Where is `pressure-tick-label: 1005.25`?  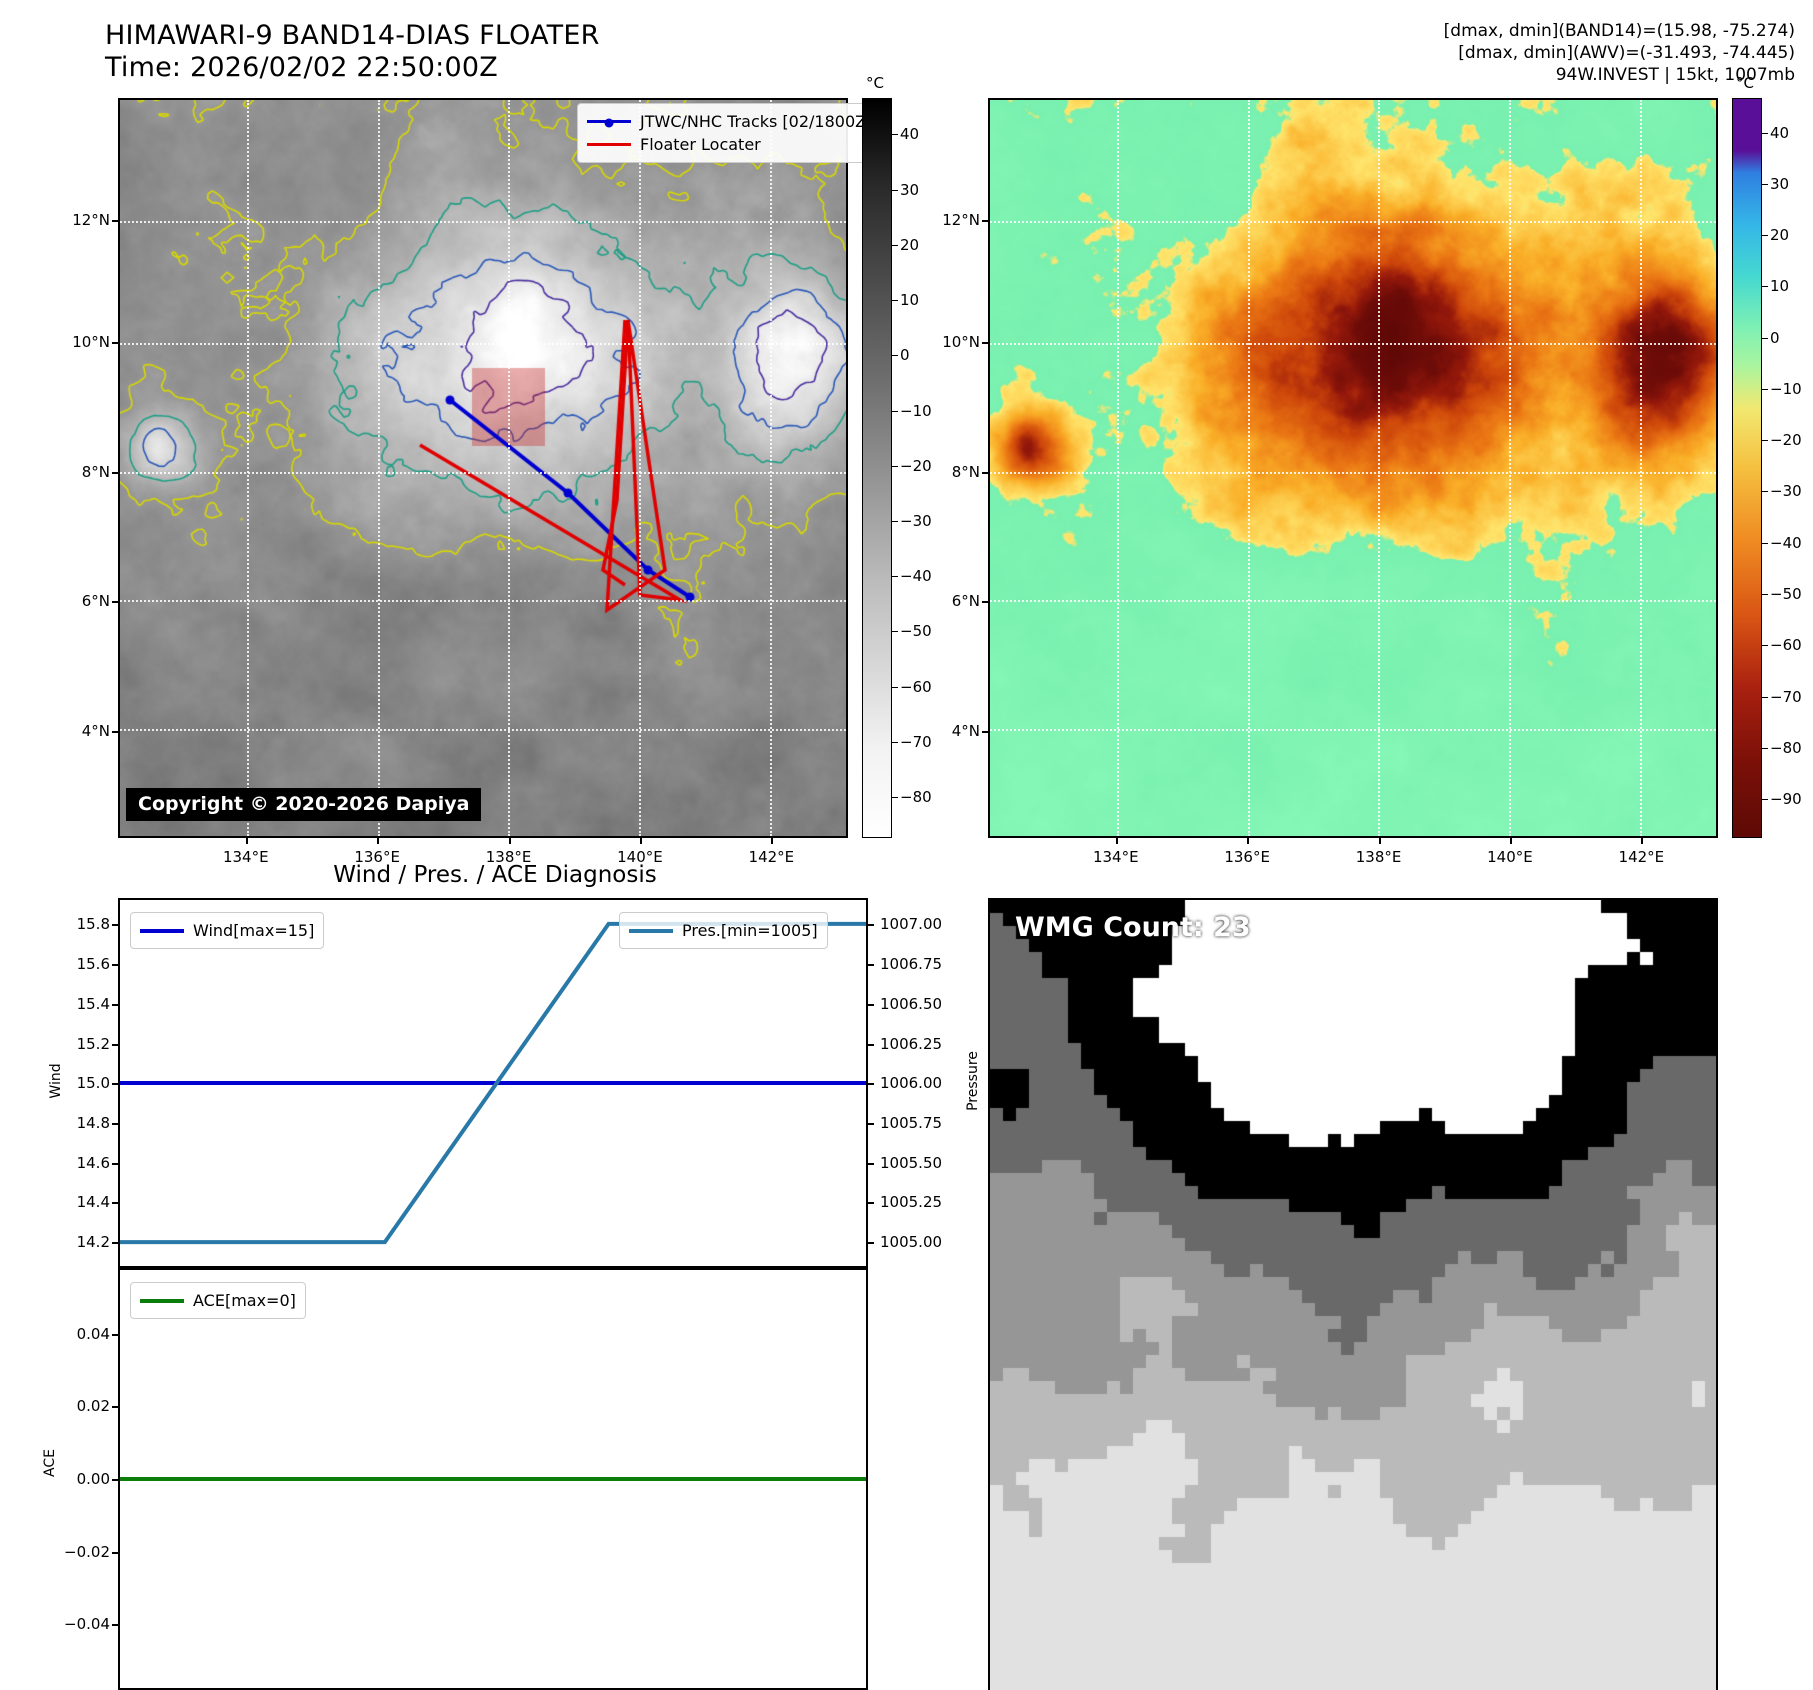
pressure-tick-label: 1005.25 is located at coordinates (911, 1202).